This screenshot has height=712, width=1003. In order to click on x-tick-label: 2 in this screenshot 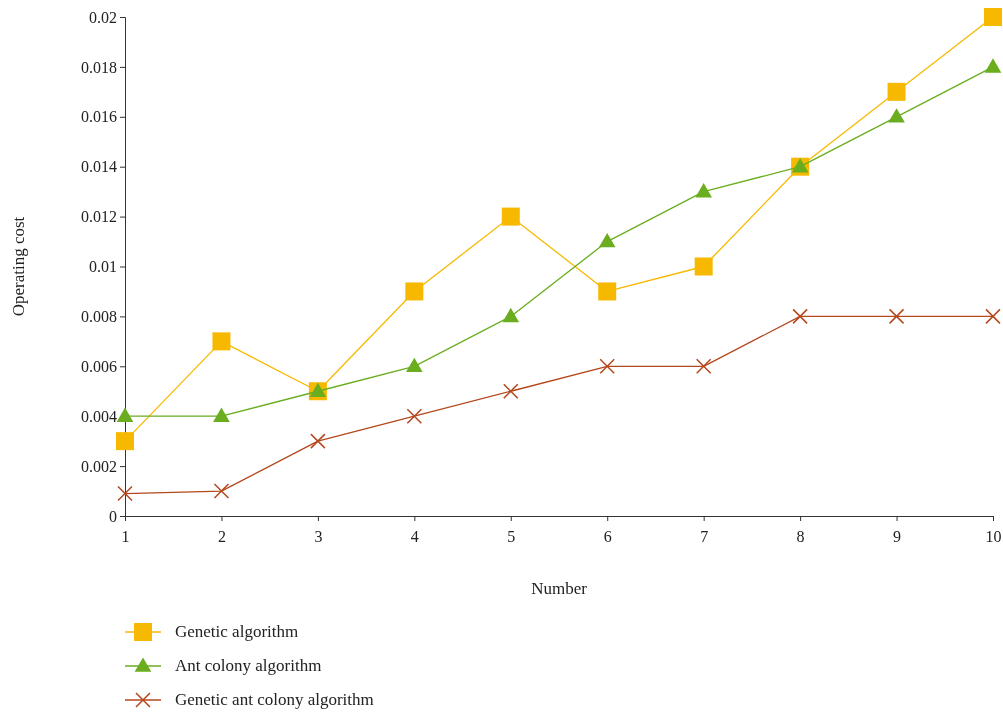, I will do `click(221, 536)`.